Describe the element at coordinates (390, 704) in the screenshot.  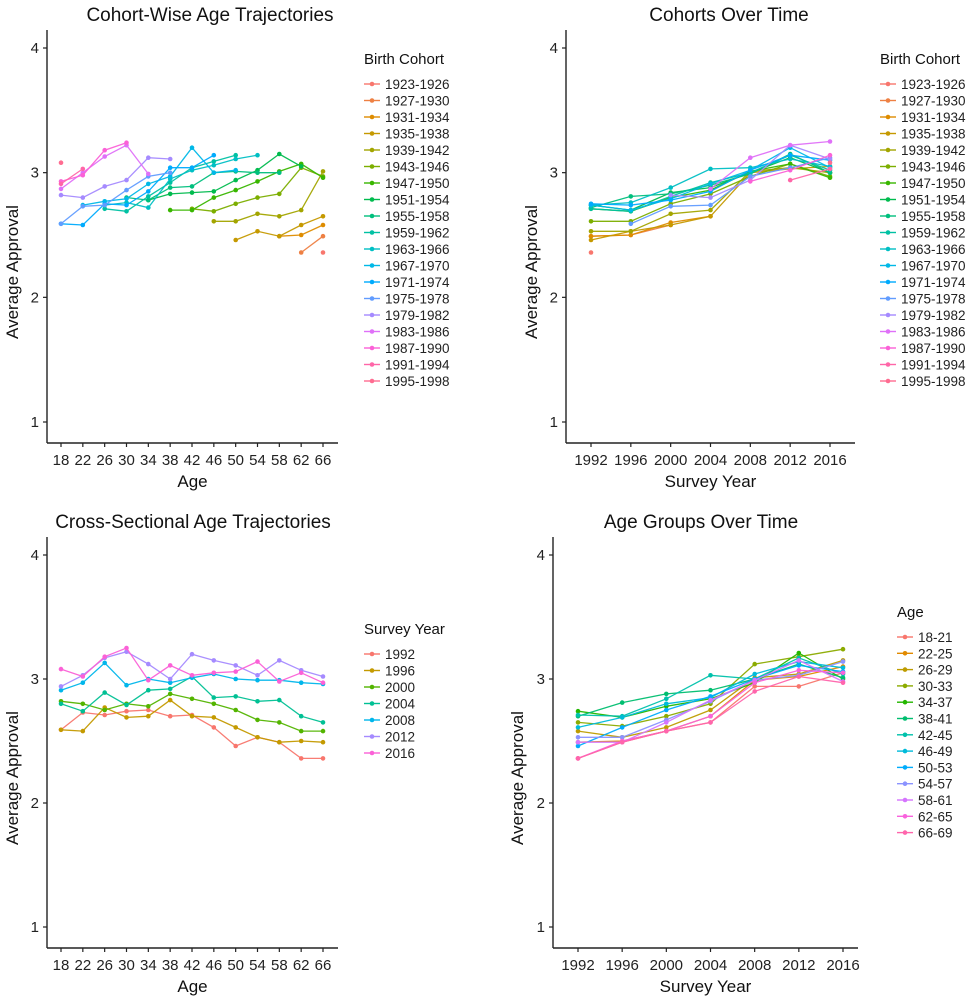
I see `legend-item: 2004` at that location.